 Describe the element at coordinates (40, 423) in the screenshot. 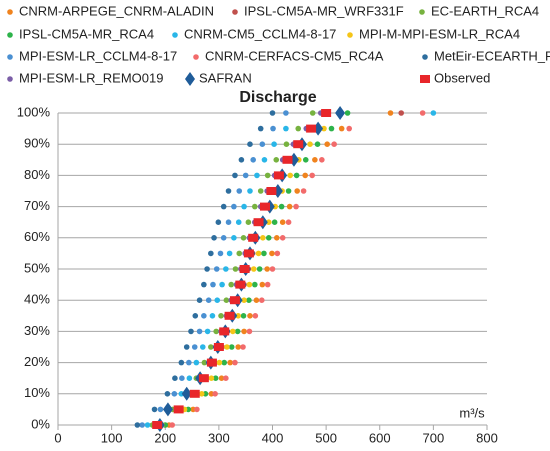

I see `y-tick-label: 0%` at that location.